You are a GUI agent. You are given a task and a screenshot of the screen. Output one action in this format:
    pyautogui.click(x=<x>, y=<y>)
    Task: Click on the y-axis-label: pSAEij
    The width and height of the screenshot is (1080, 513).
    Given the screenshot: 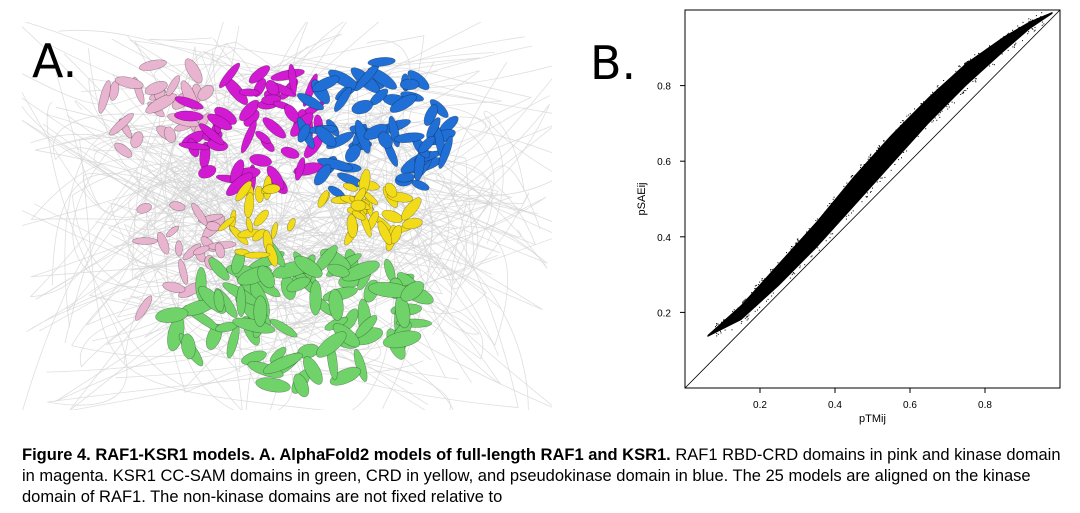 What is the action you would take?
    pyautogui.click(x=642, y=198)
    